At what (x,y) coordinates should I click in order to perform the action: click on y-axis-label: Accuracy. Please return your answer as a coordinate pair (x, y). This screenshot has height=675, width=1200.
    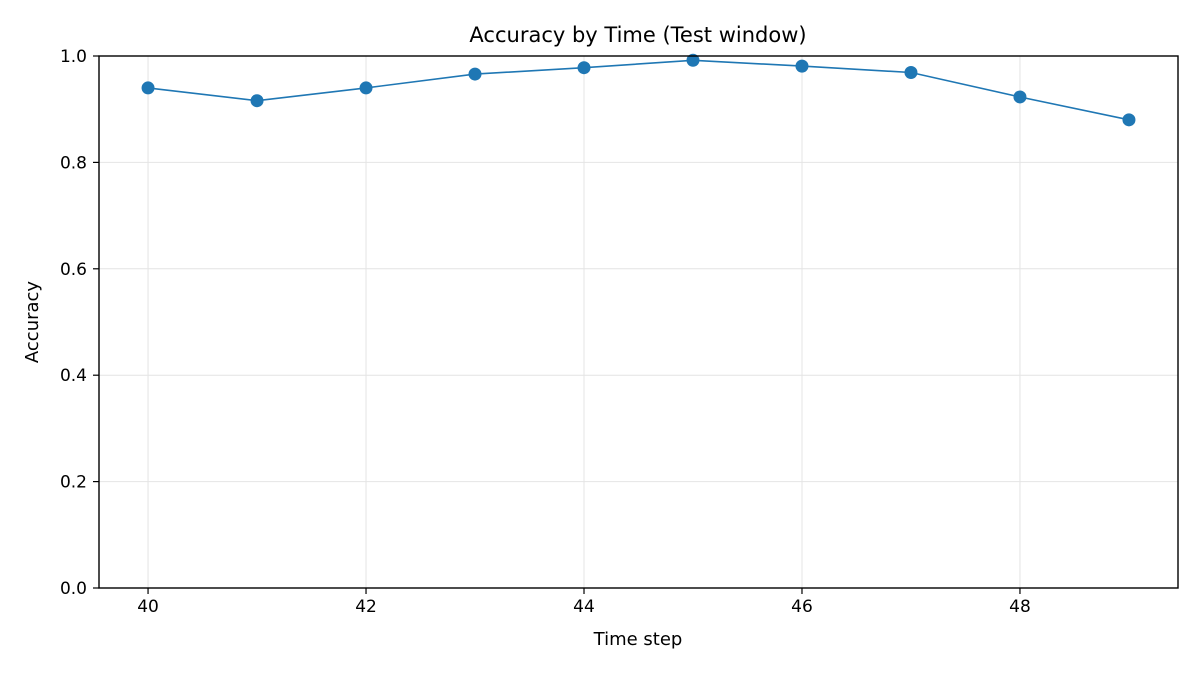
    Looking at the image, I should click on (32, 322).